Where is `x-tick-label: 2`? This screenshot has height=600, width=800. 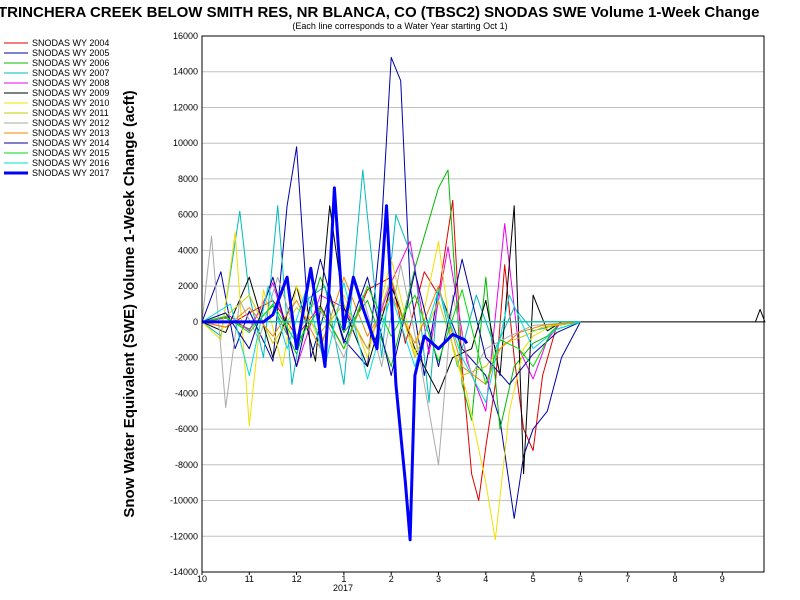 x-tick-label: 2 is located at coordinates (391, 579).